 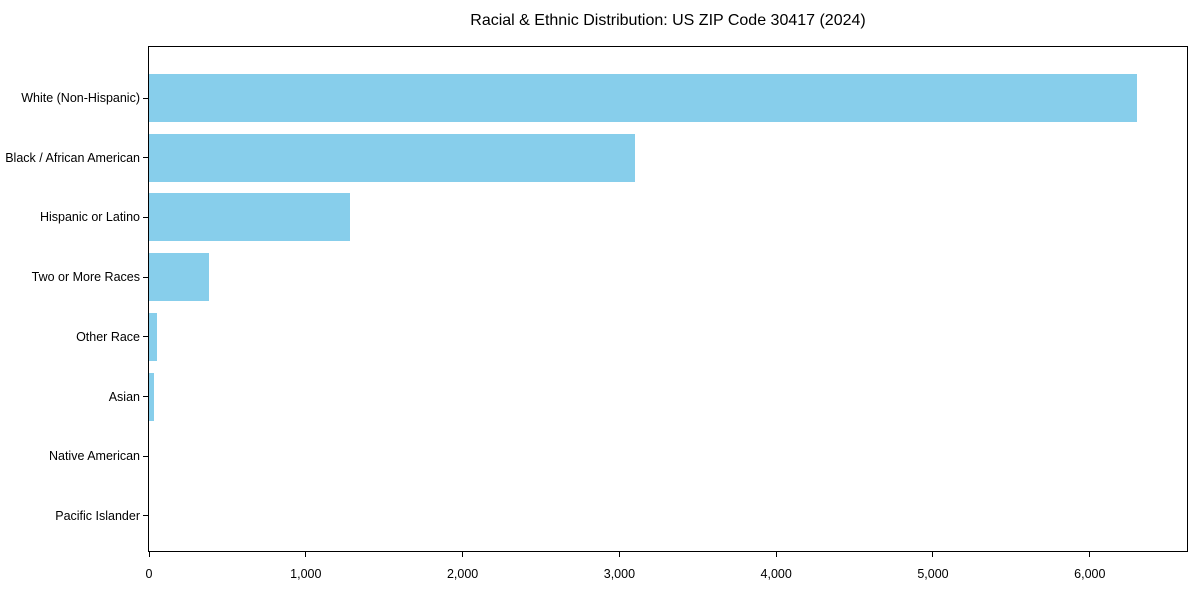 What do you see at coordinates (94, 456) in the screenshot?
I see `category-label-native-american: Native American` at bounding box center [94, 456].